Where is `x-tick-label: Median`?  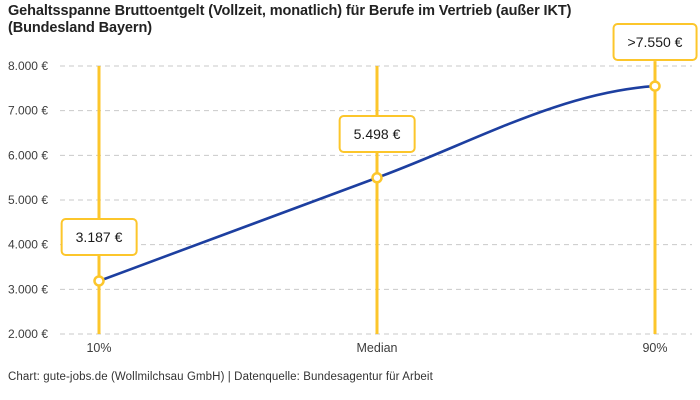 x-tick-label: Median is located at coordinates (377, 348).